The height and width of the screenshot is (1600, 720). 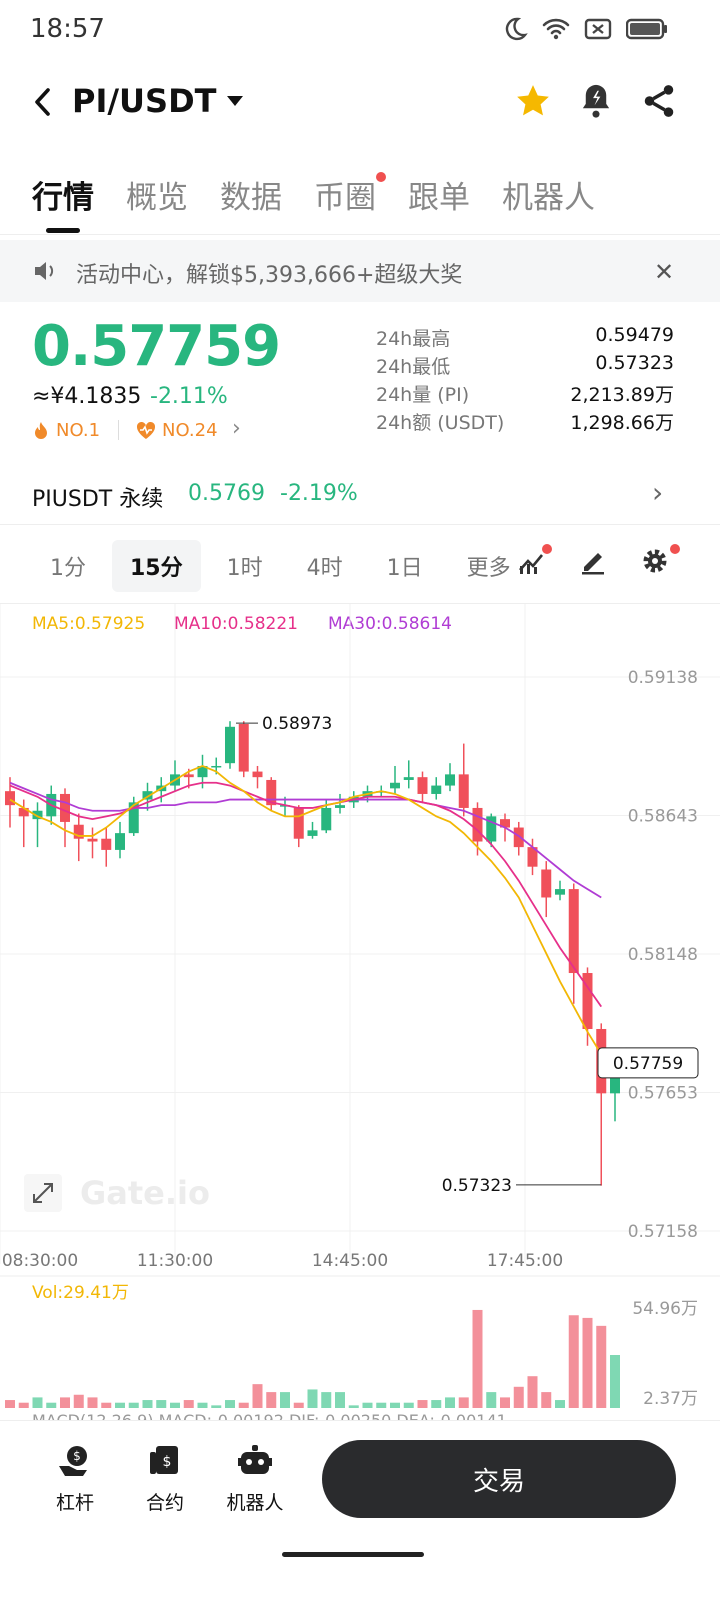 I want to click on notification-dot, so click(x=675, y=549).